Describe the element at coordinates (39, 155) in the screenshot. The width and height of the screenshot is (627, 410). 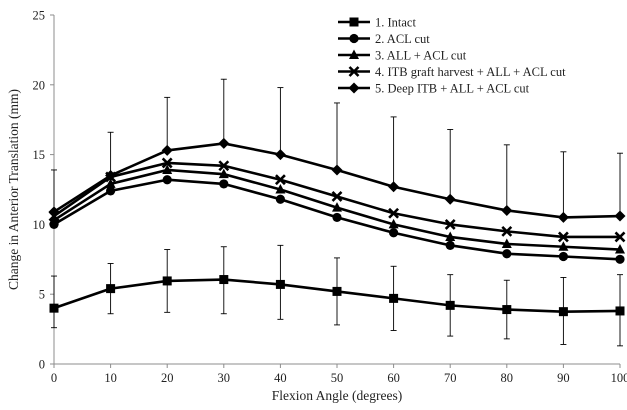
I see `y-tick-label: 15` at that location.